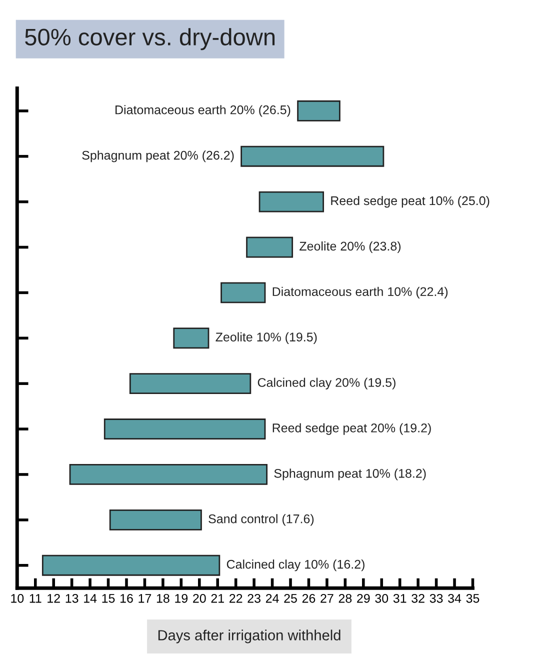  What do you see at coordinates (54, 598) in the screenshot?
I see `x-tick-label: 12` at bounding box center [54, 598].